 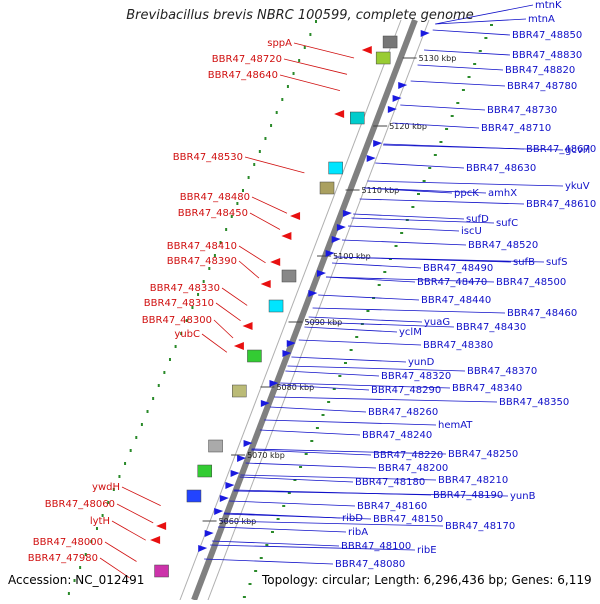 I want to click on right-gene-label: BBR47_48490, so click(x=458, y=268).